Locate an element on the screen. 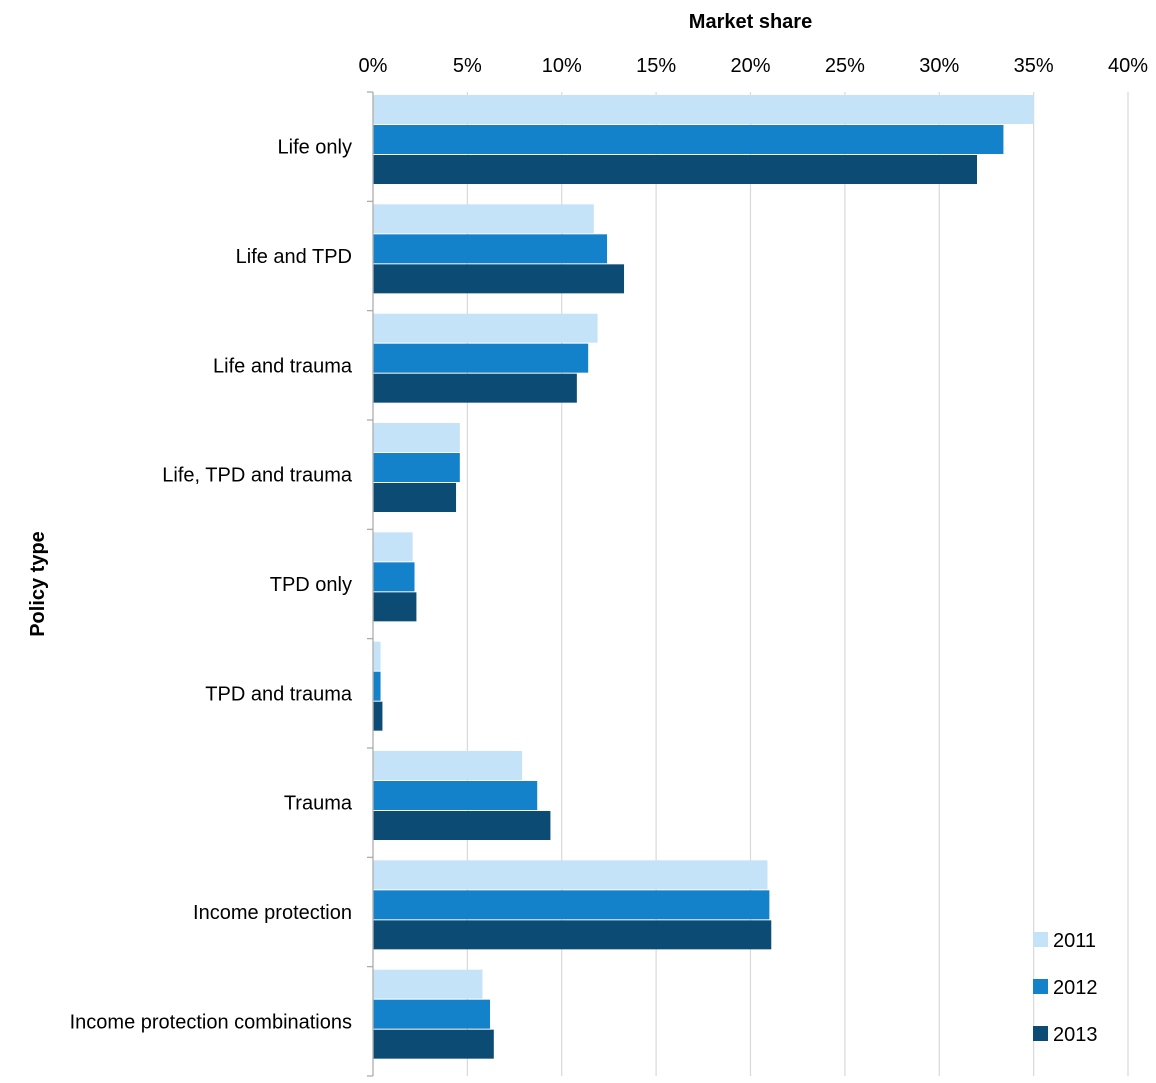 The width and height of the screenshot is (1156, 1083). category-label: Life and TPD is located at coordinates (294, 257).